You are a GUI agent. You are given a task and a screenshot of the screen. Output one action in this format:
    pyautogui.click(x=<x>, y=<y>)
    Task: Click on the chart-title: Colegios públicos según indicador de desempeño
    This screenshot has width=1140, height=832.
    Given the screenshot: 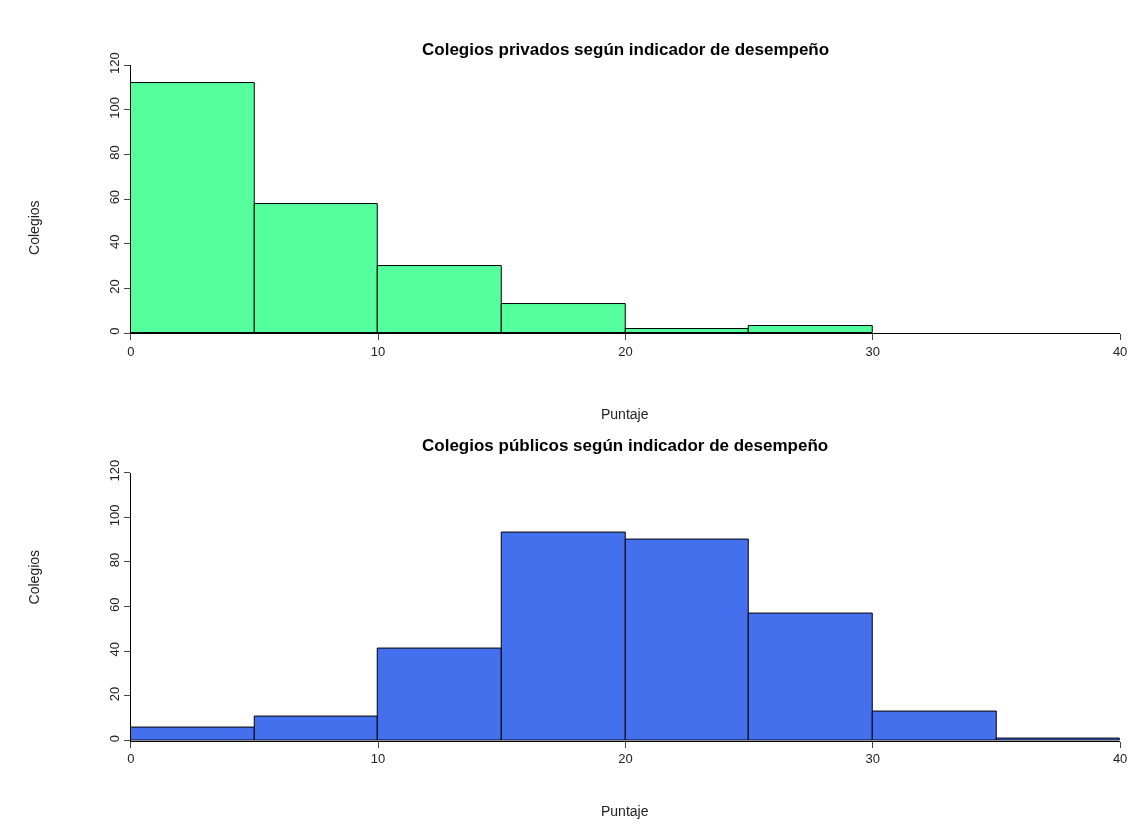 What is the action you would take?
    pyautogui.click(x=625, y=445)
    